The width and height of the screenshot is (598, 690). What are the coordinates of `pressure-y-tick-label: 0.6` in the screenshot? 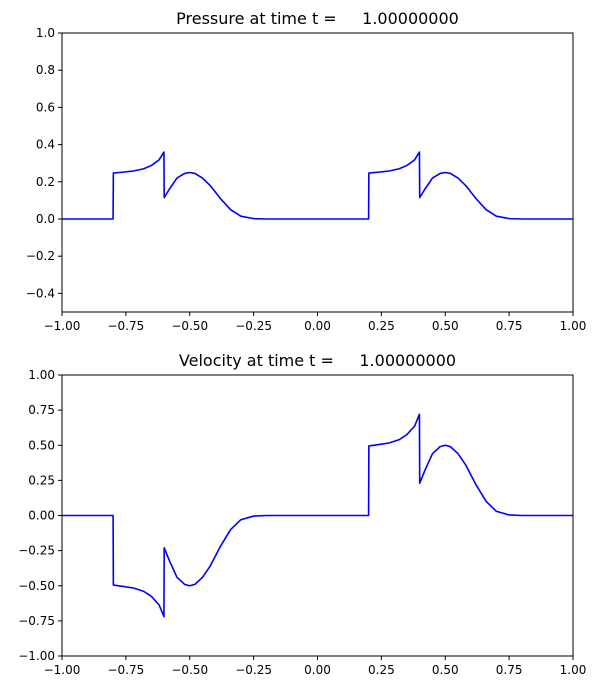 It's located at (45, 107).